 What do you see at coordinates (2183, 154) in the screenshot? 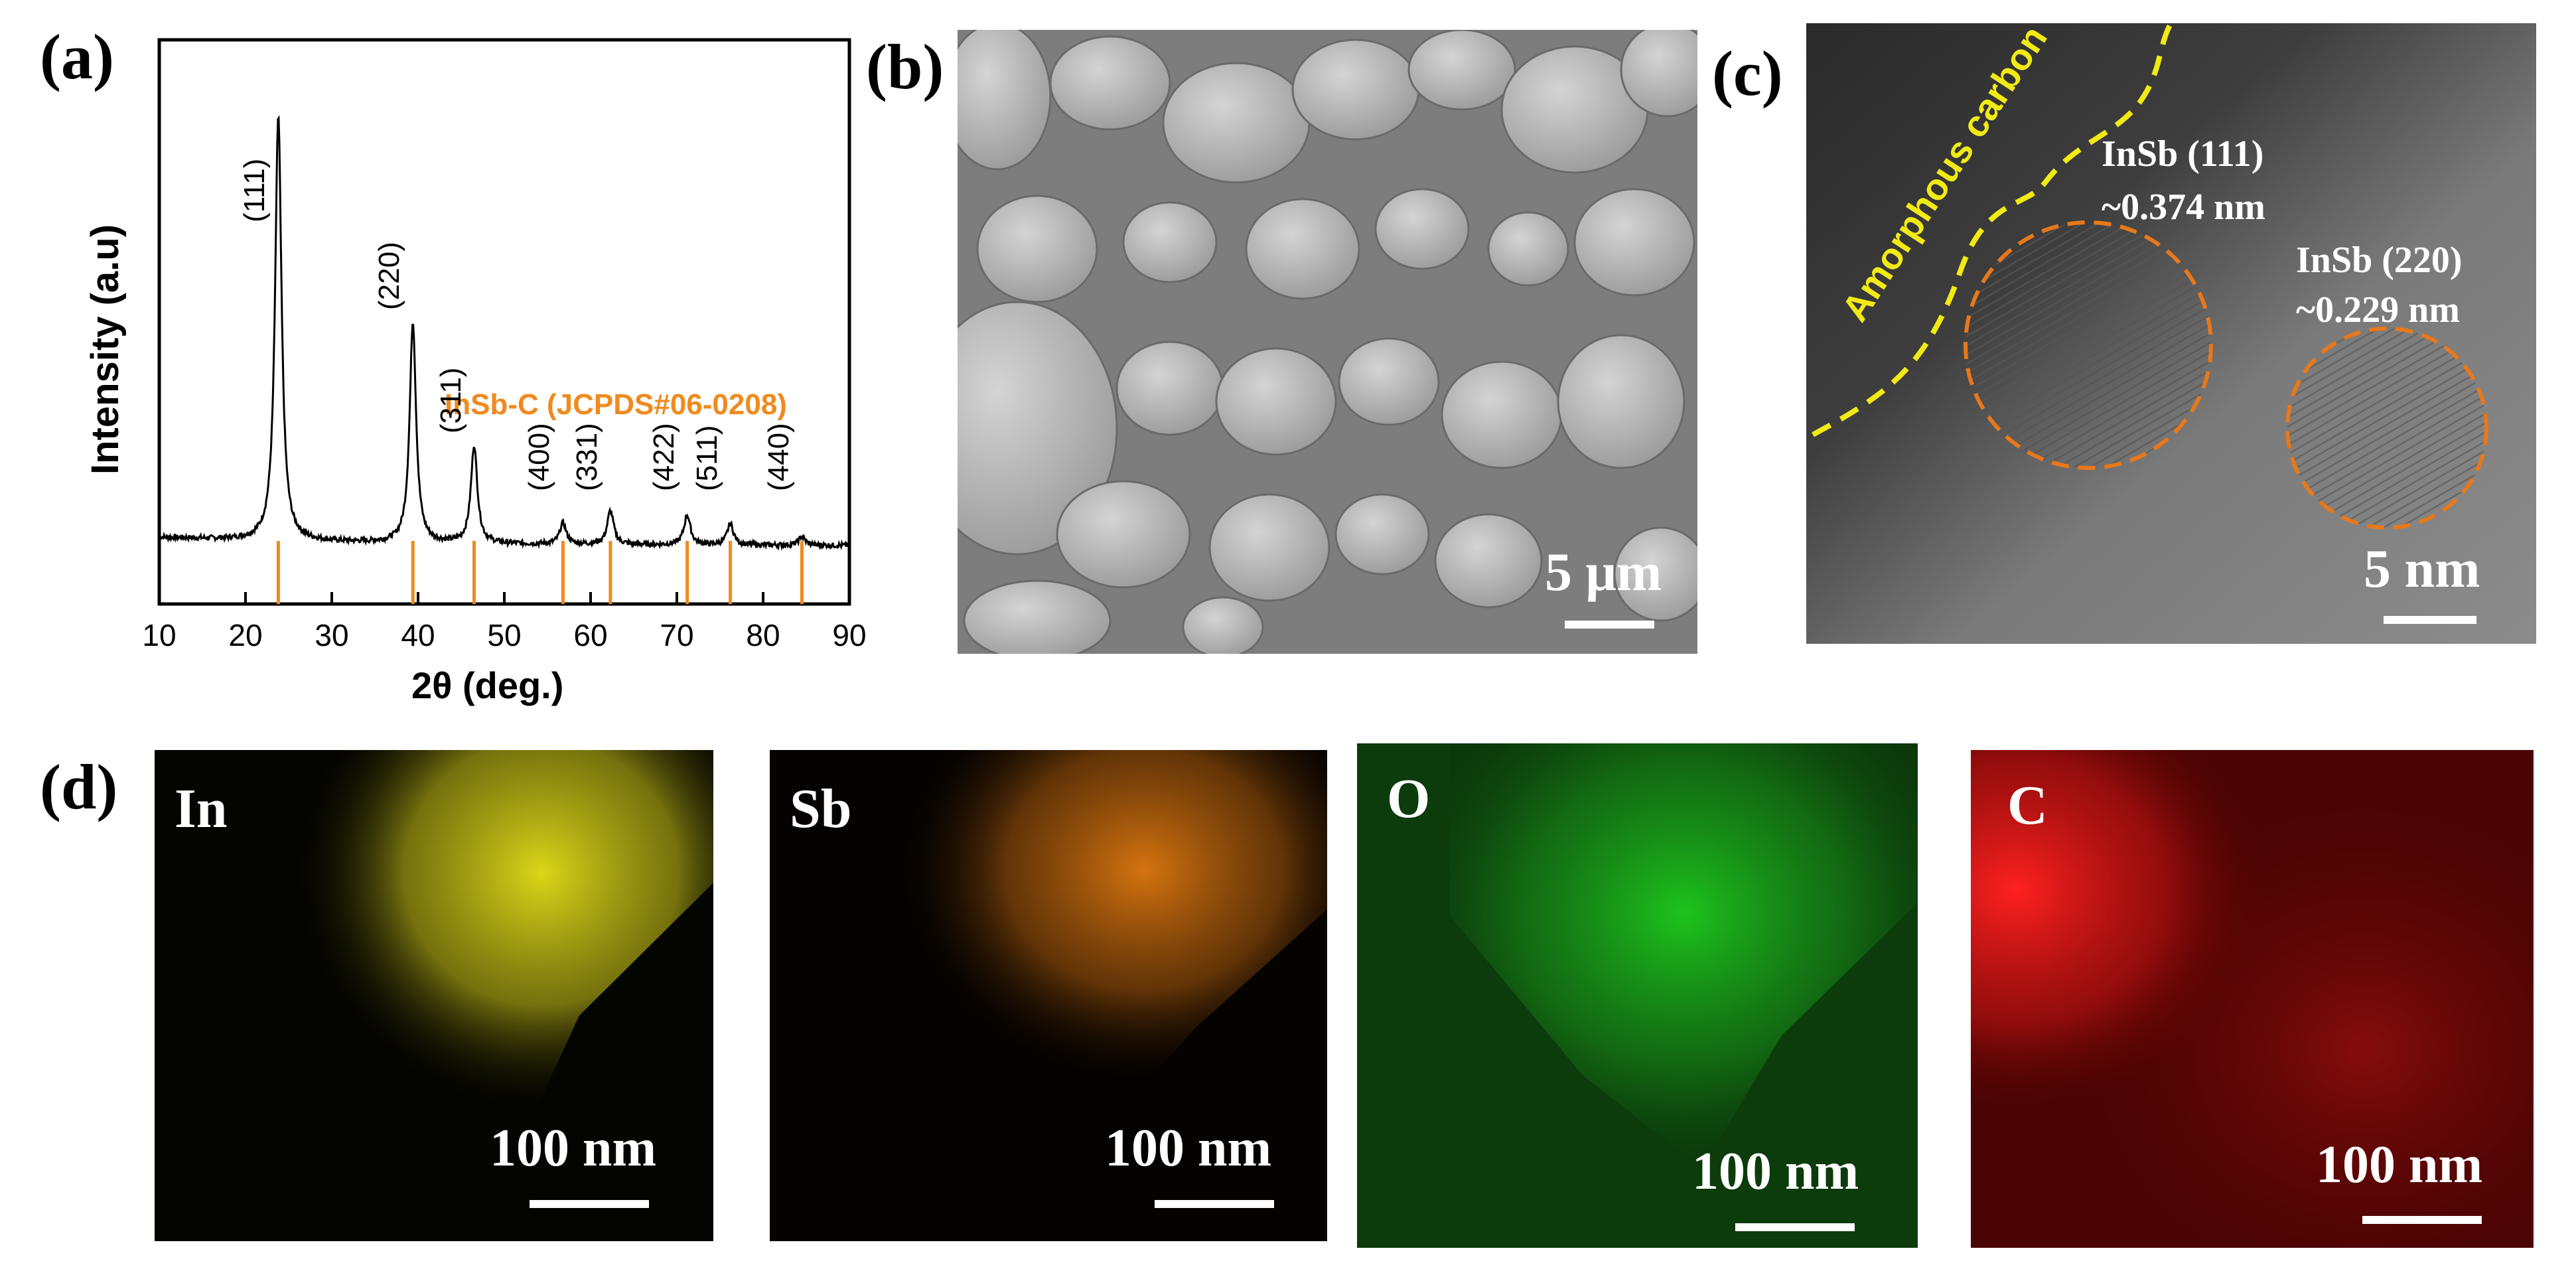
I see `insb-111-label: InSb (111)` at bounding box center [2183, 154].